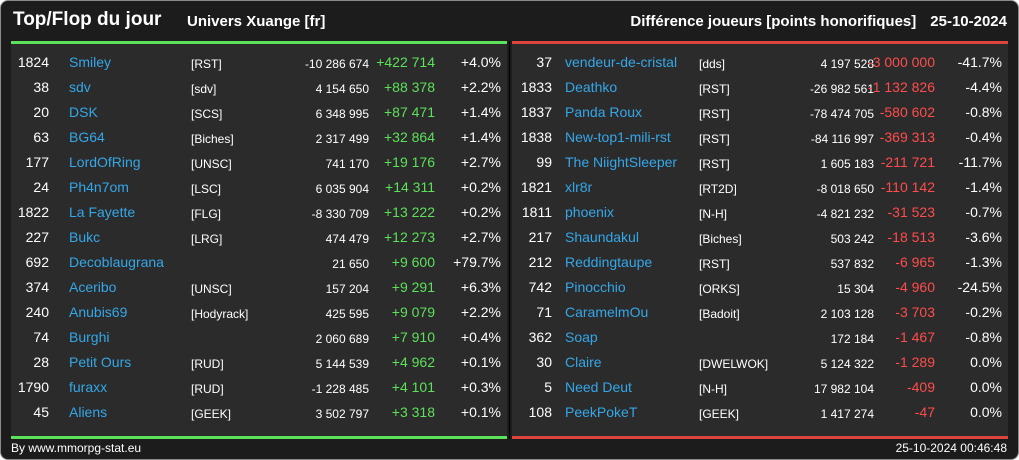  What do you see at coordinates (89, 337) in the screenshot?
I see `player-name-link: Burghi` at bounding box center [89, 337].